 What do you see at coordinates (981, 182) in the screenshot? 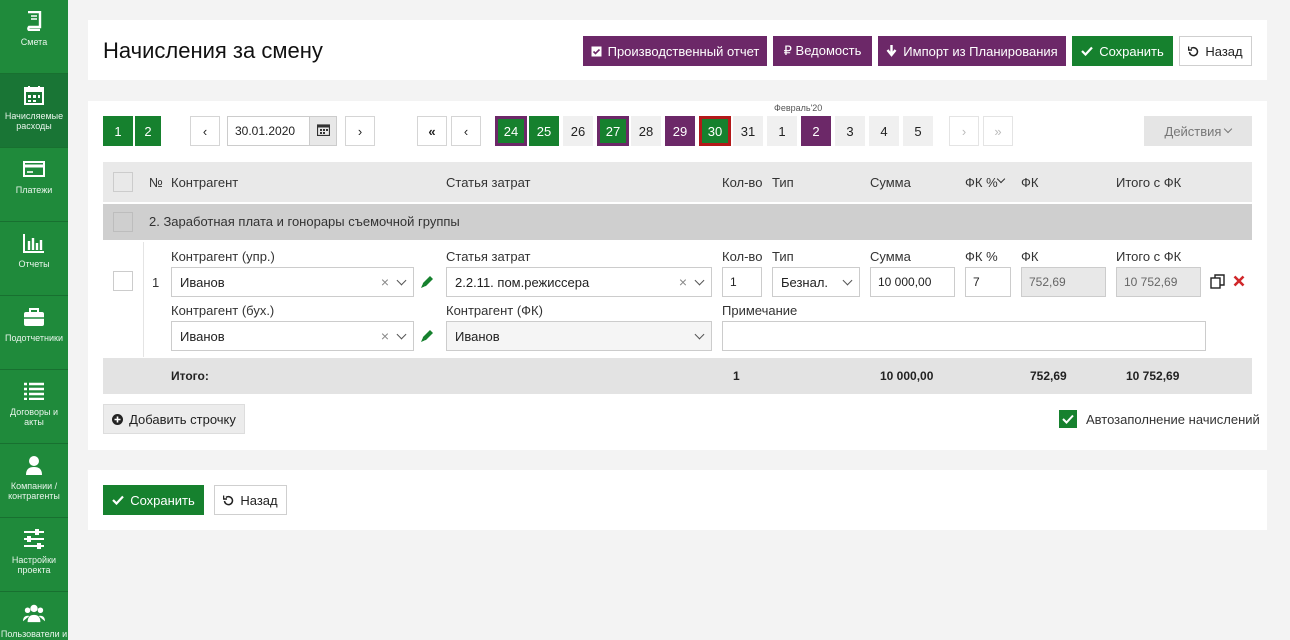
I see `col-fk-pct: ФК %` at bounding box center [981, 182].